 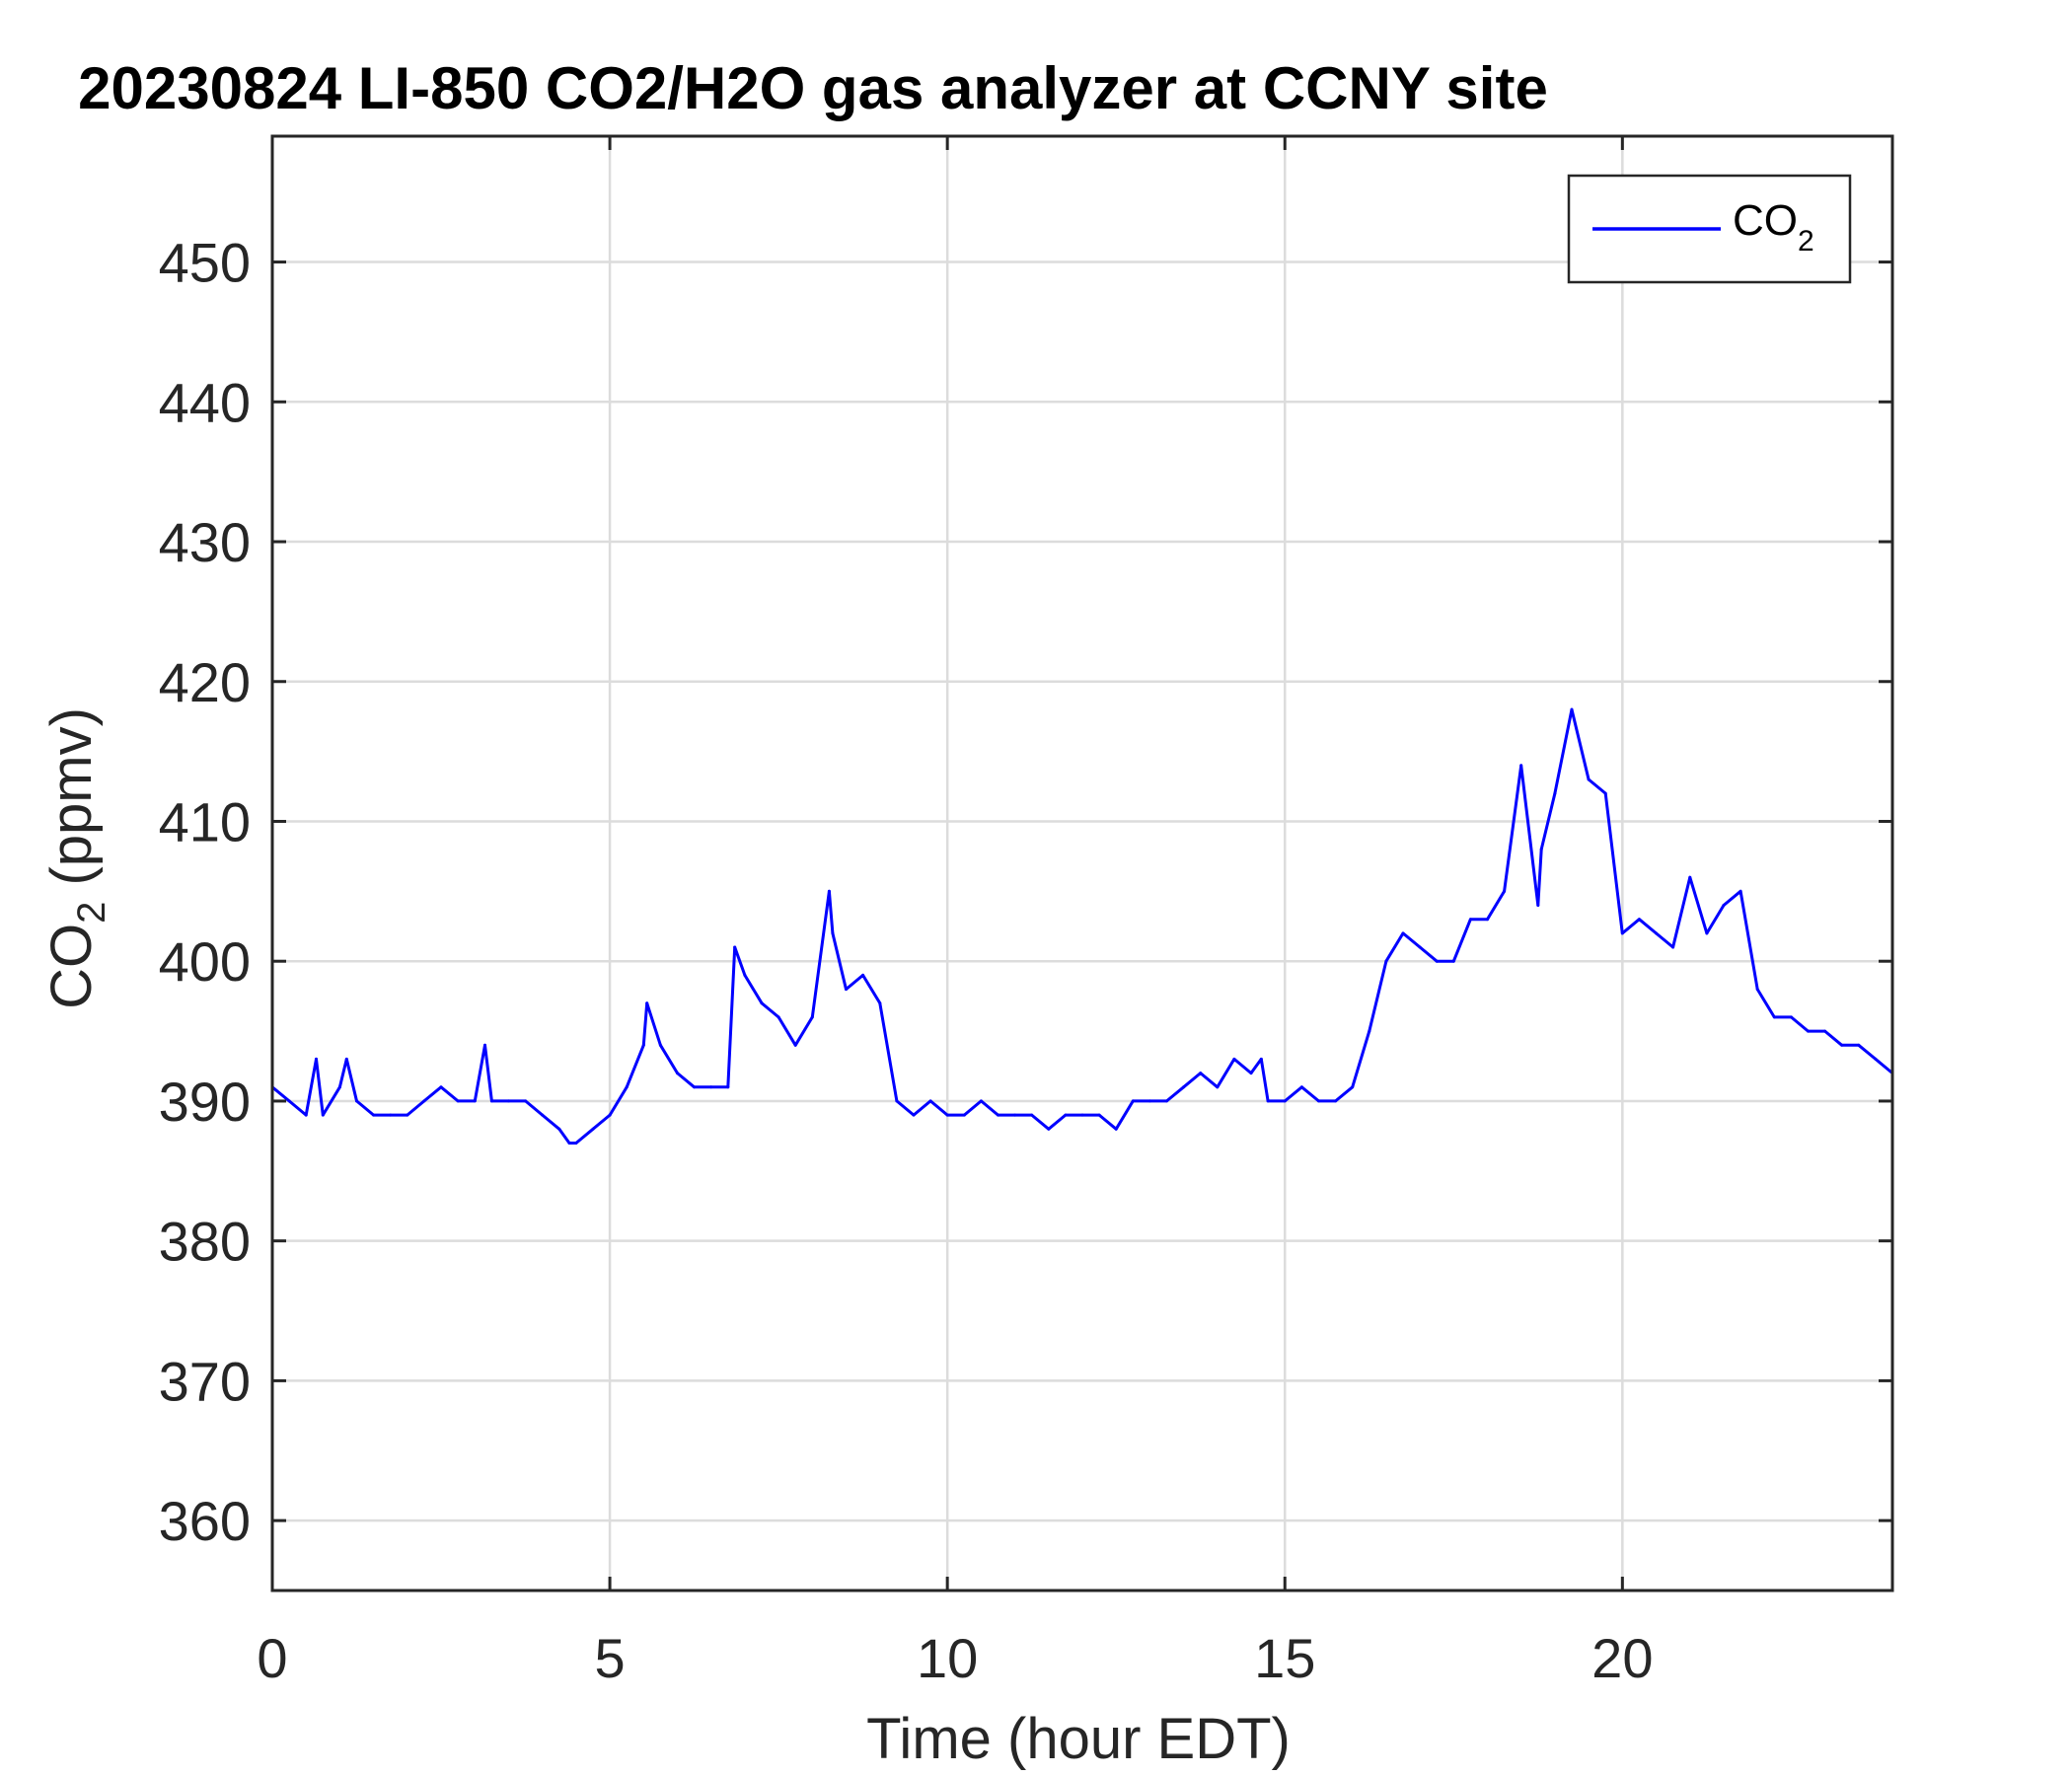 I want to click on y-tick-label: 400, so click(x=205, y=962).